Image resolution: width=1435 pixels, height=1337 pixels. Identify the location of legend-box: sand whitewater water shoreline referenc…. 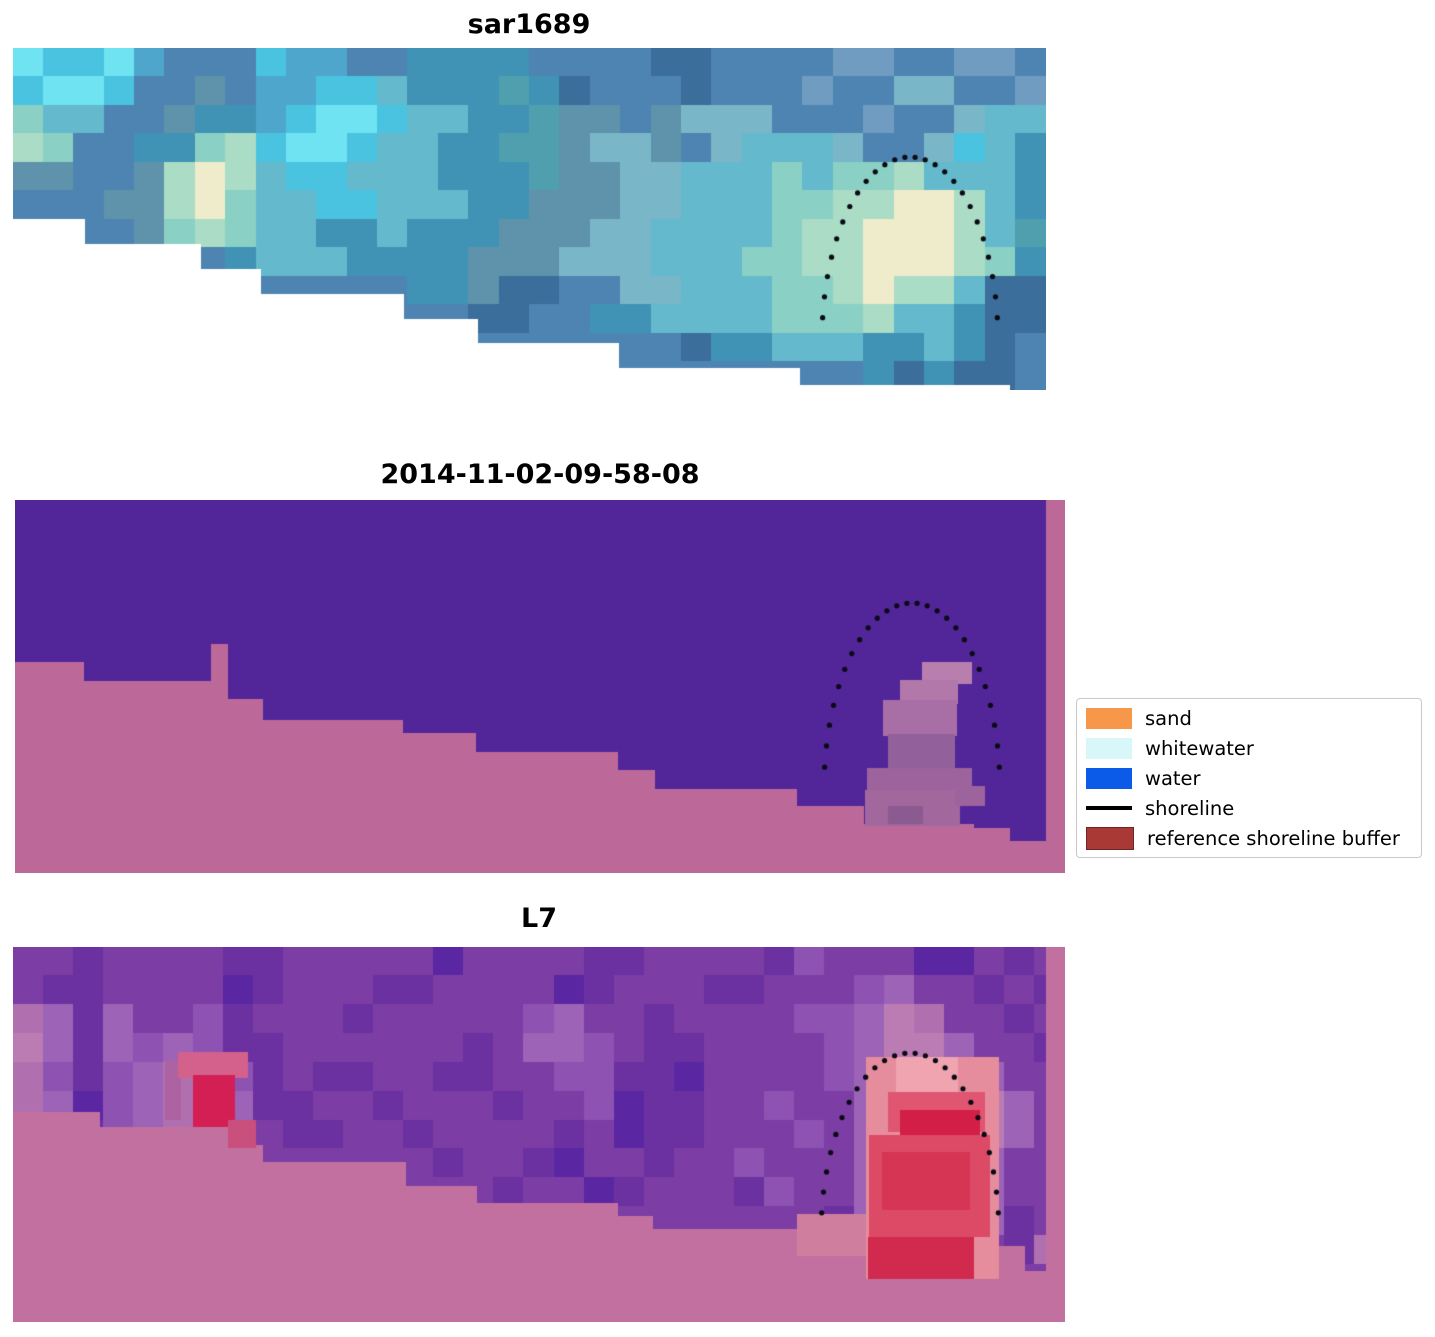
(1249, 778).